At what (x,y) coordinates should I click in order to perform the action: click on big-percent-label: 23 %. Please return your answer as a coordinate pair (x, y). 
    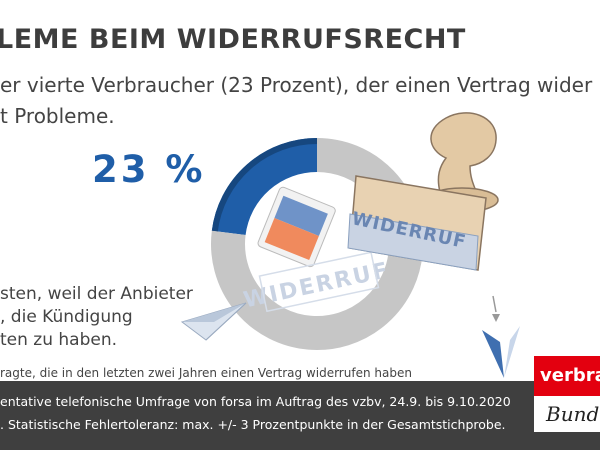
    Looking at the image, I should click on (149, 169).